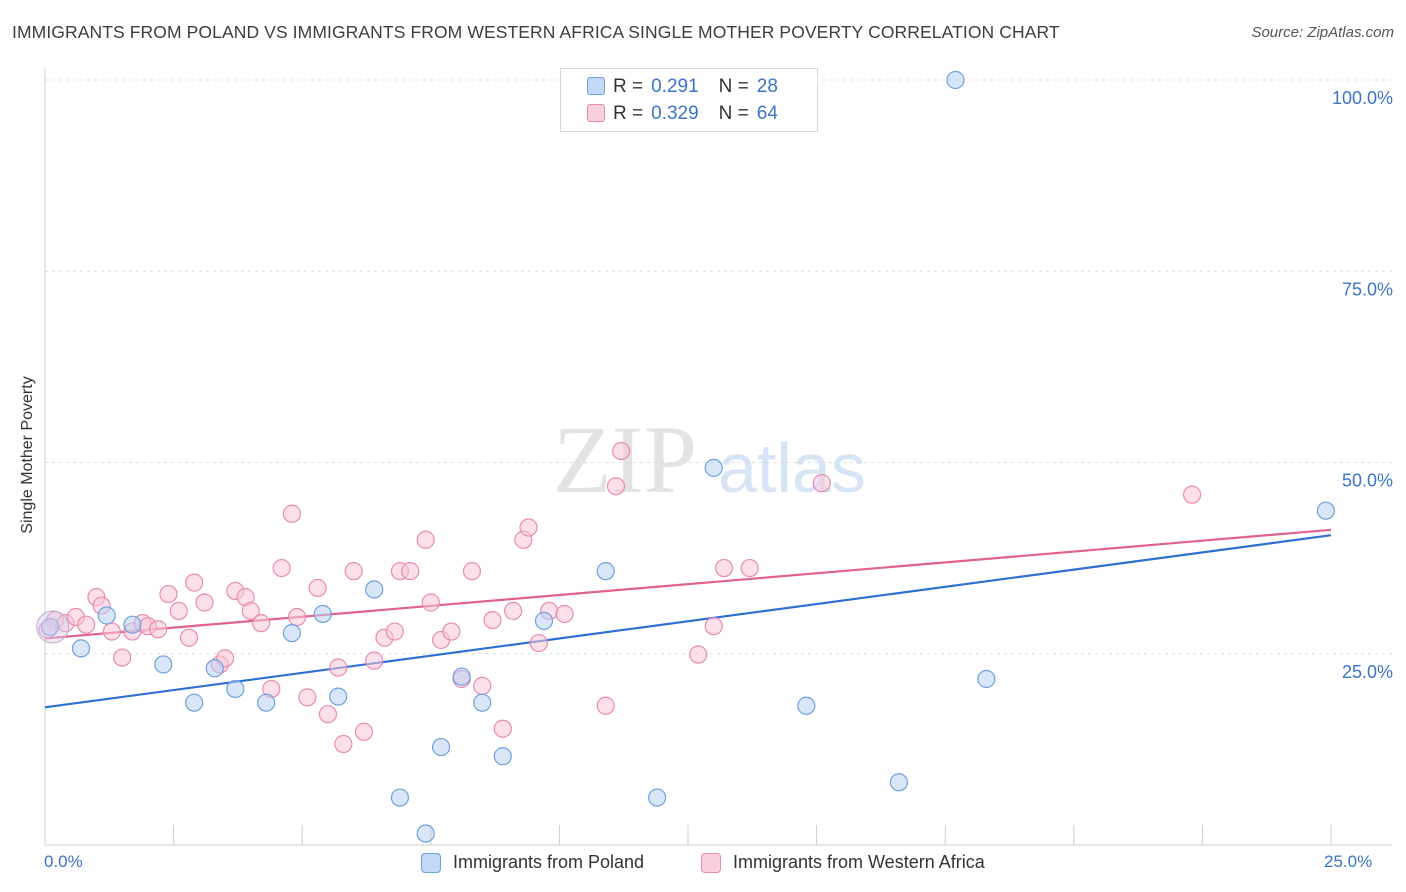 The image size is (1406, 892). Describe the element at coordinates (431, 862) in the screenshot. I see `bottom-legend-swatch-poland` at that location.